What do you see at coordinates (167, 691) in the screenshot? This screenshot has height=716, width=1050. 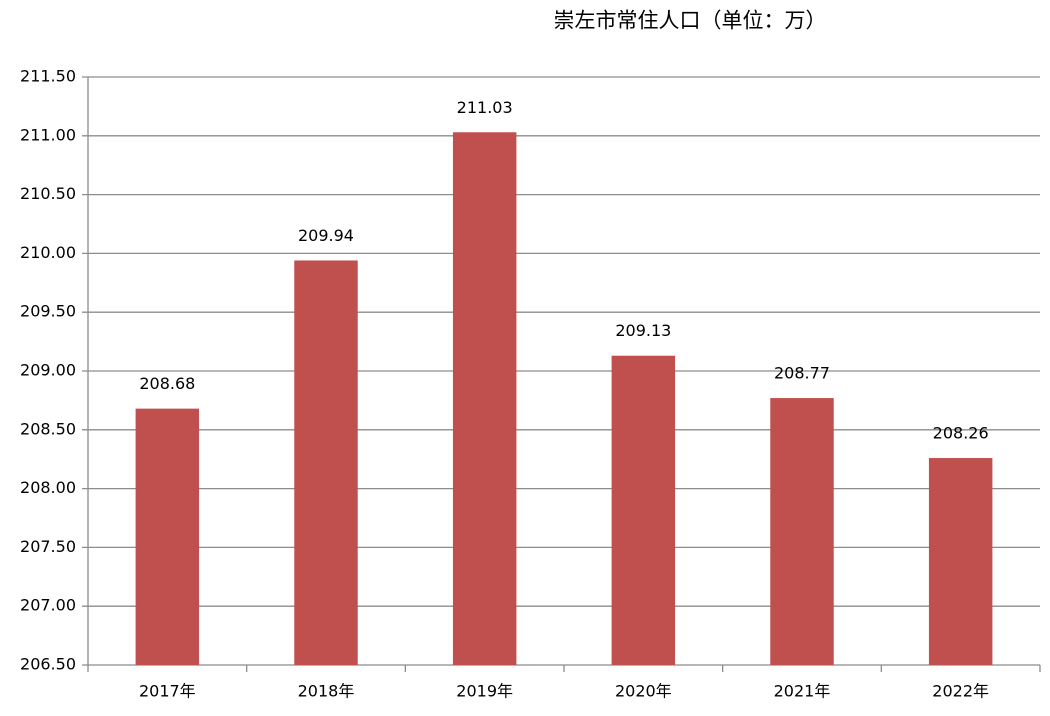 I see `x-tick-label: 2017年` at bounding box center [167, 691].